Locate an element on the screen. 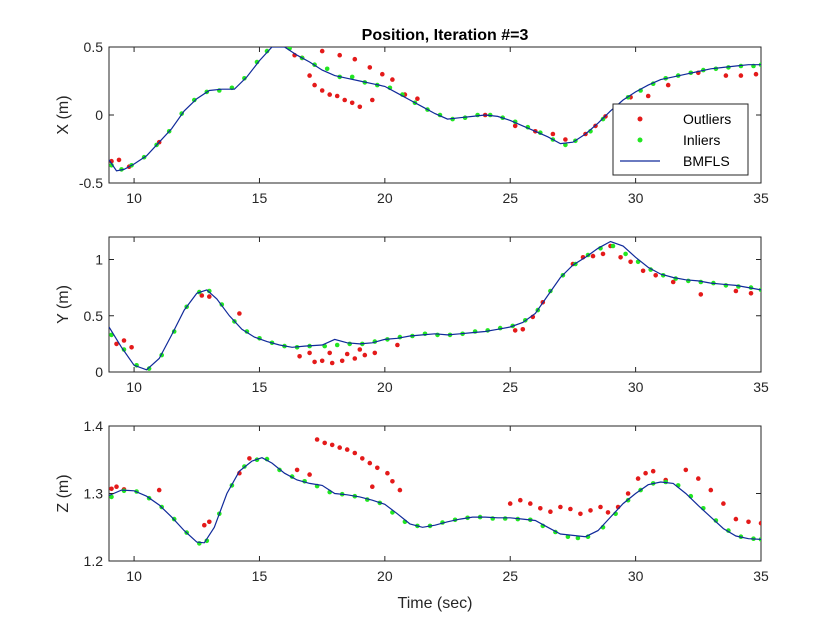  legend: Outliers Inliers BMFLS is located at coordinates (680, 139).